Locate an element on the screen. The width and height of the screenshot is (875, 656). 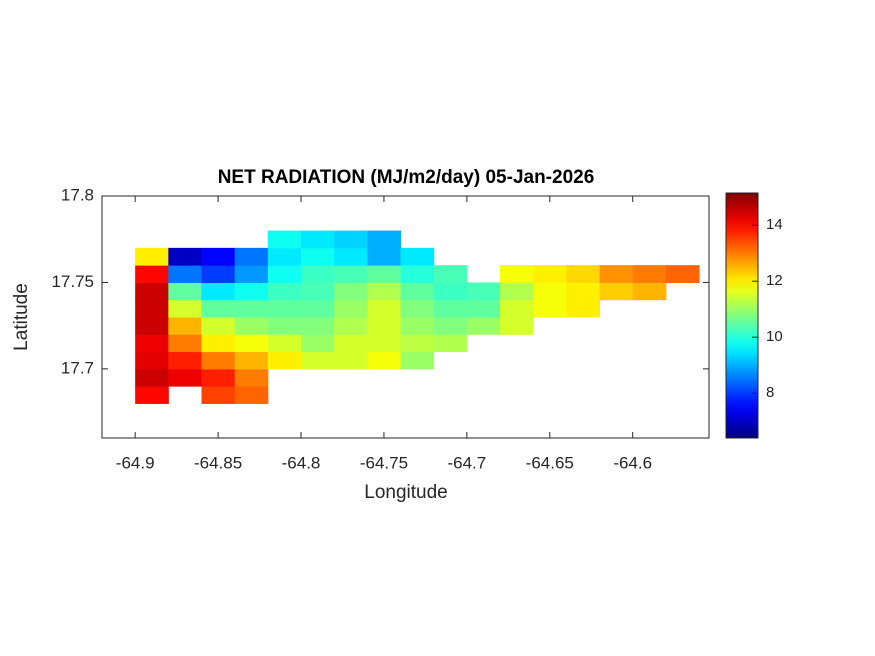
y-tick-label: 17.8 is located at coordinates (77, 194).